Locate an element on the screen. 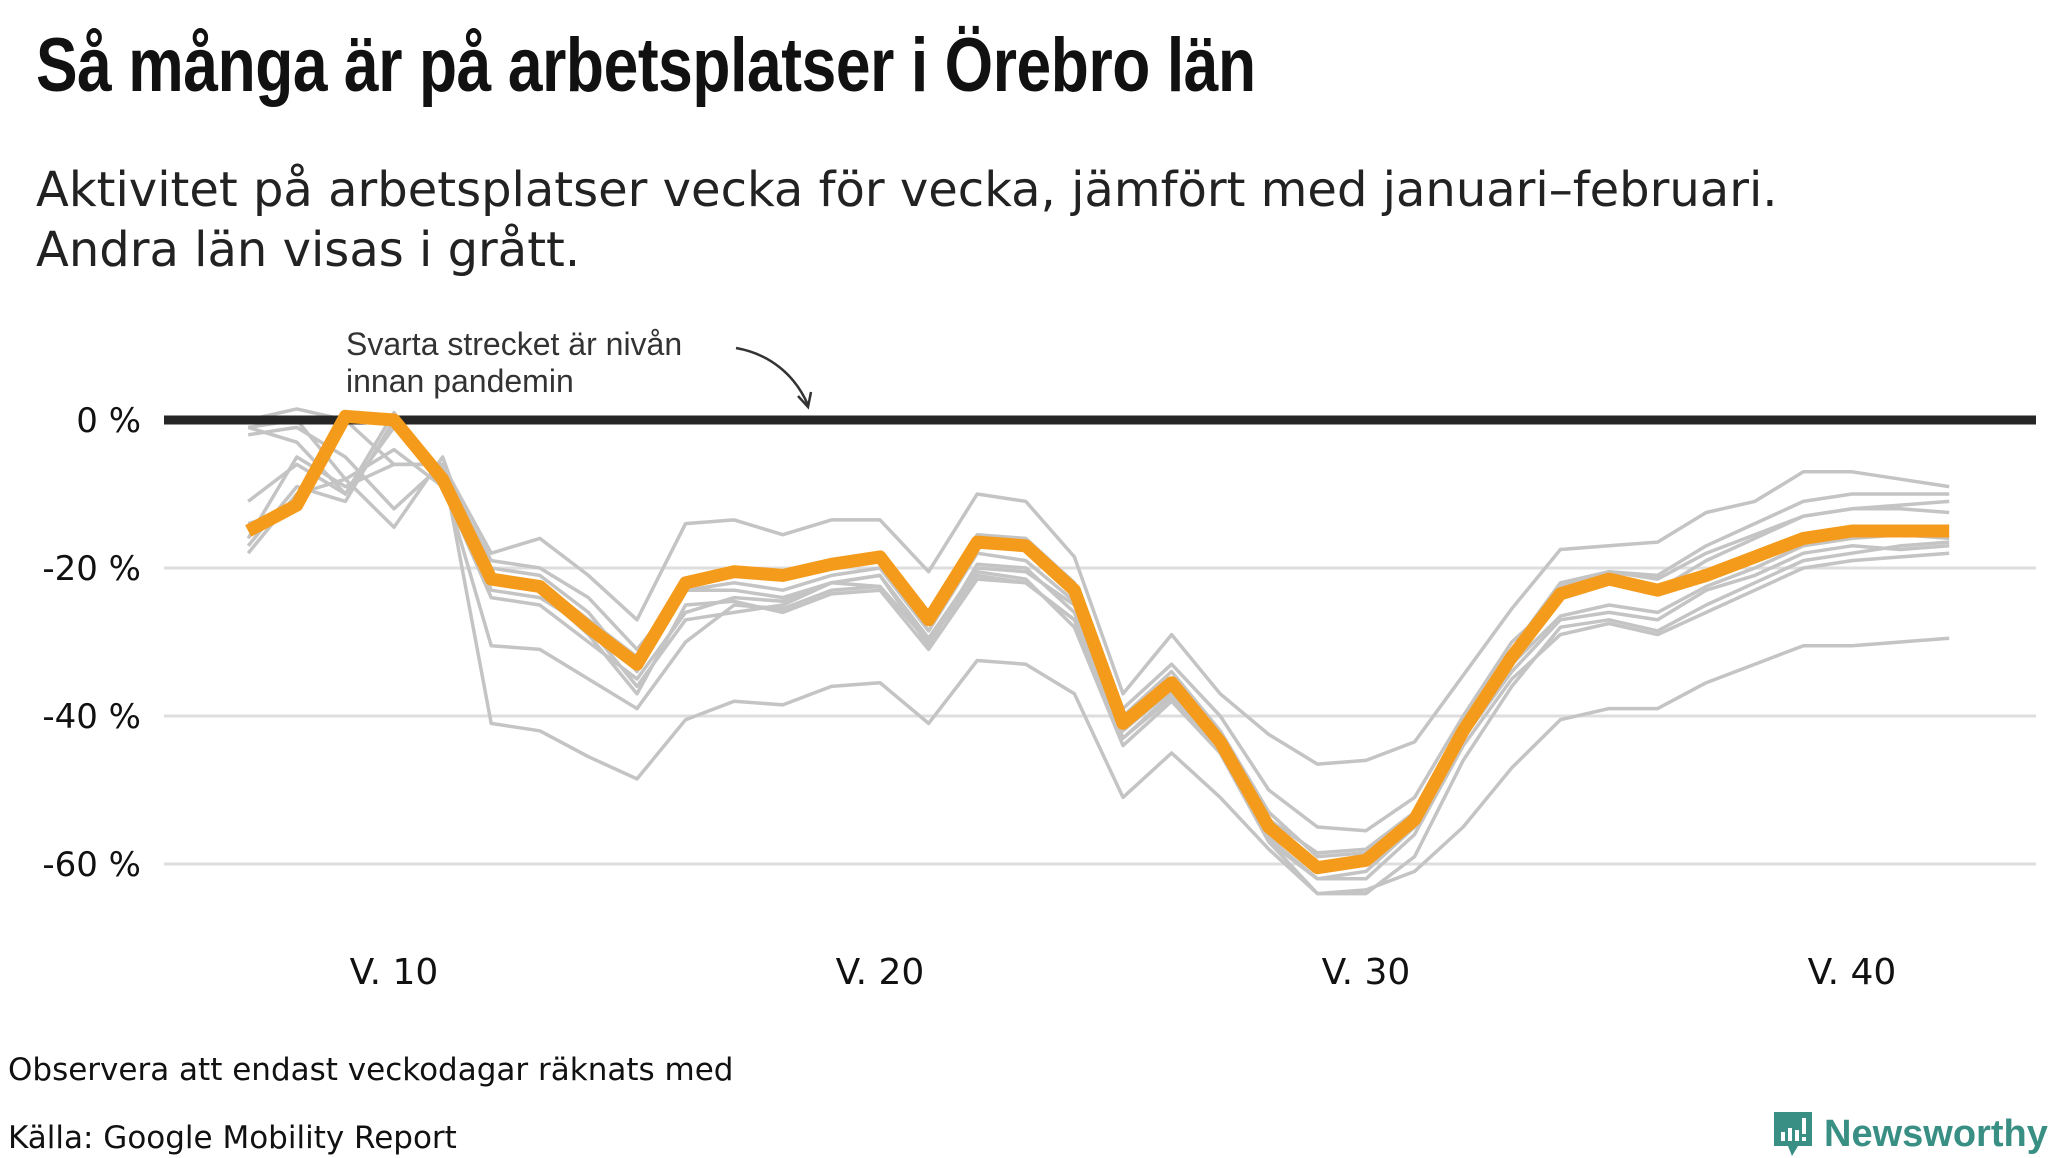 The width and height of the screenshot is (2048, 1158). annotation-line-1: Svarta strecket är nivån is located at coordinates (514, 344).